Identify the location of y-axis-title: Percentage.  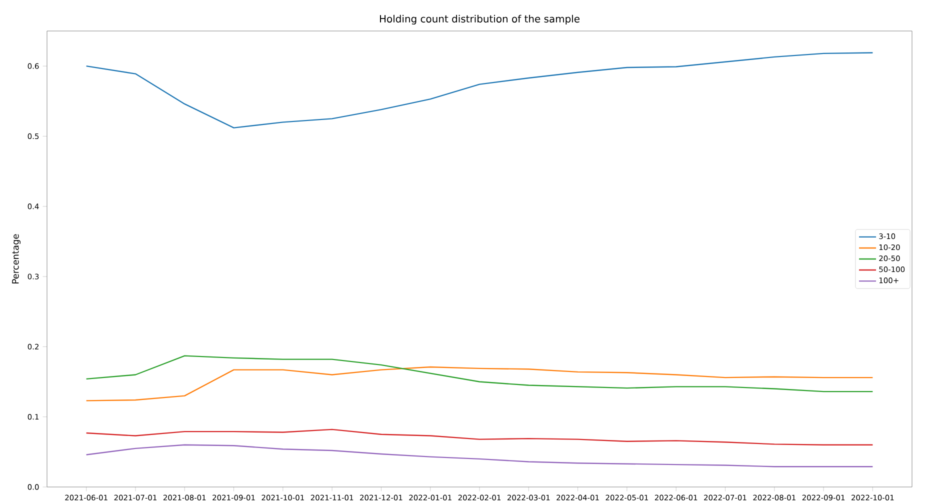
(16, 259).